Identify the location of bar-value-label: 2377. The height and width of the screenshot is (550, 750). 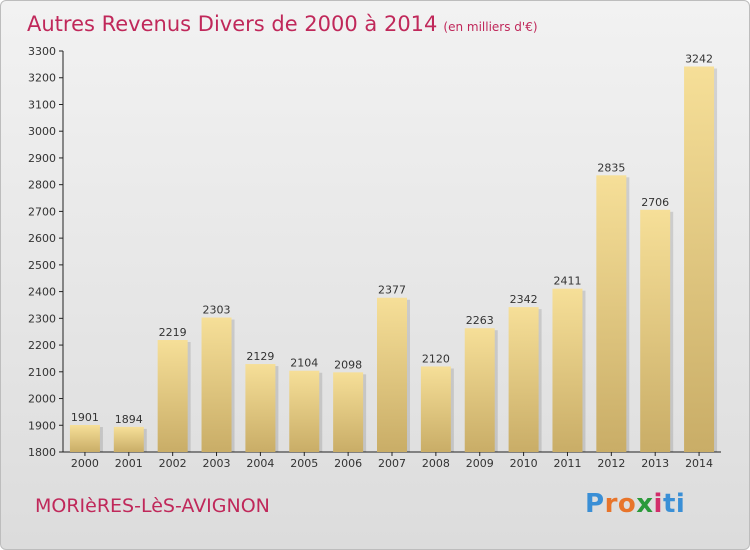
(392, 290).